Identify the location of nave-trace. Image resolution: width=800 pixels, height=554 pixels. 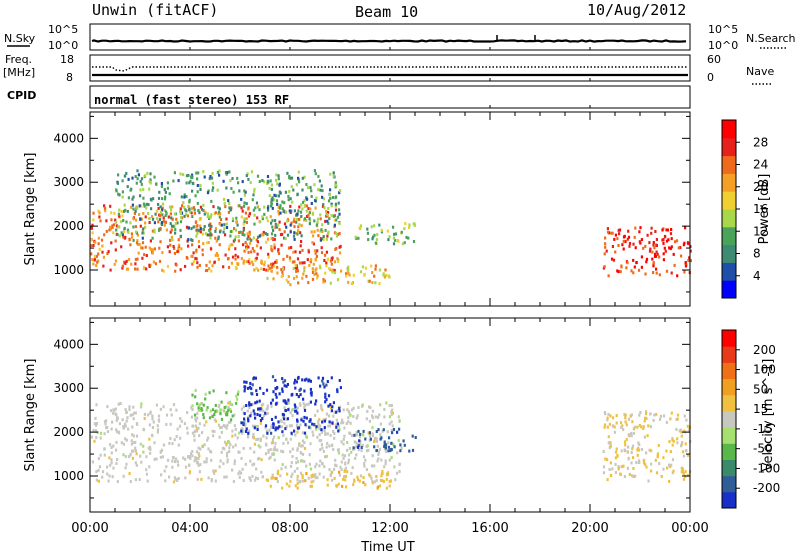
(390, 69).